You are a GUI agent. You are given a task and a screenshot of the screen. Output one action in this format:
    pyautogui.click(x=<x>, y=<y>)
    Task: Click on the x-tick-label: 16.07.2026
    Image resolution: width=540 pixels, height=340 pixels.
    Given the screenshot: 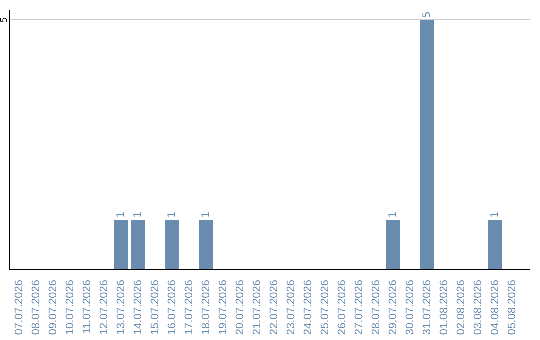 What is the action you would take?
    pyautogui.click(x=172, y=308)
    